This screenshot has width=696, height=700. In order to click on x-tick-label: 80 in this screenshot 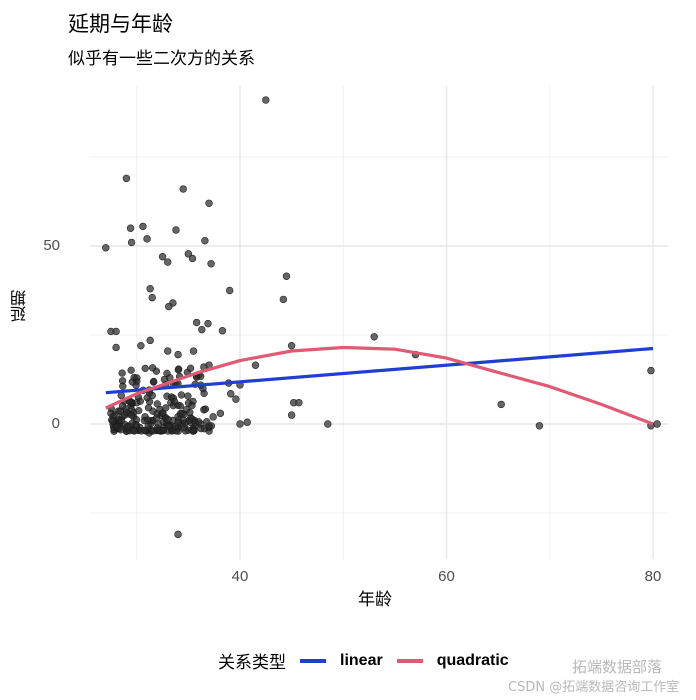, I will do `click(653, 576)`.